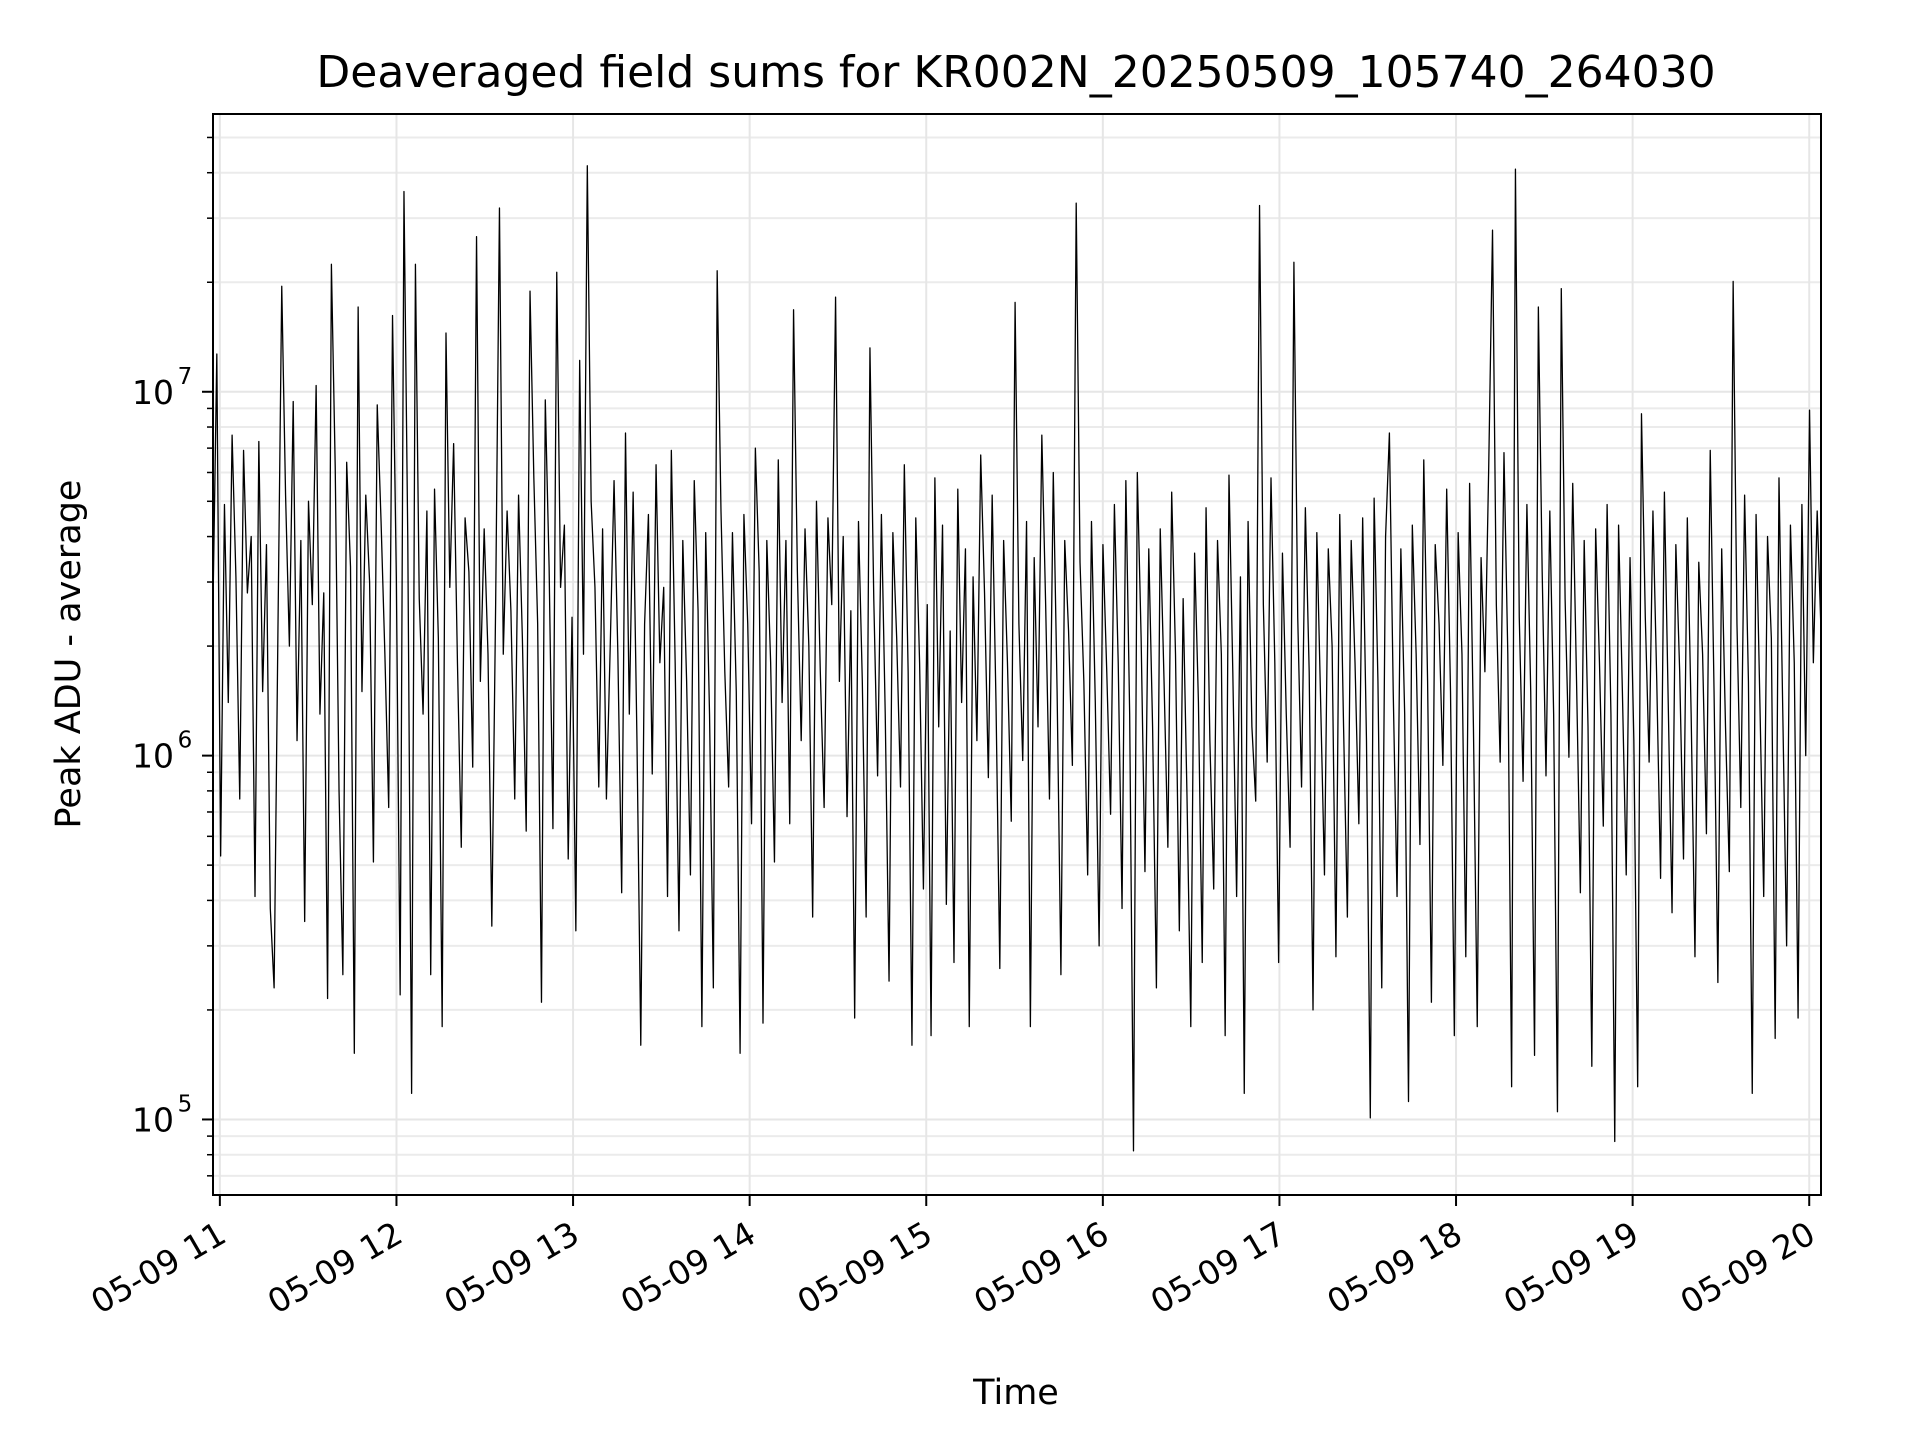  Describe the element at coordinates (1748, 1268) in the screenshot. I see `x-tick-label: 05-09 20` at that location.